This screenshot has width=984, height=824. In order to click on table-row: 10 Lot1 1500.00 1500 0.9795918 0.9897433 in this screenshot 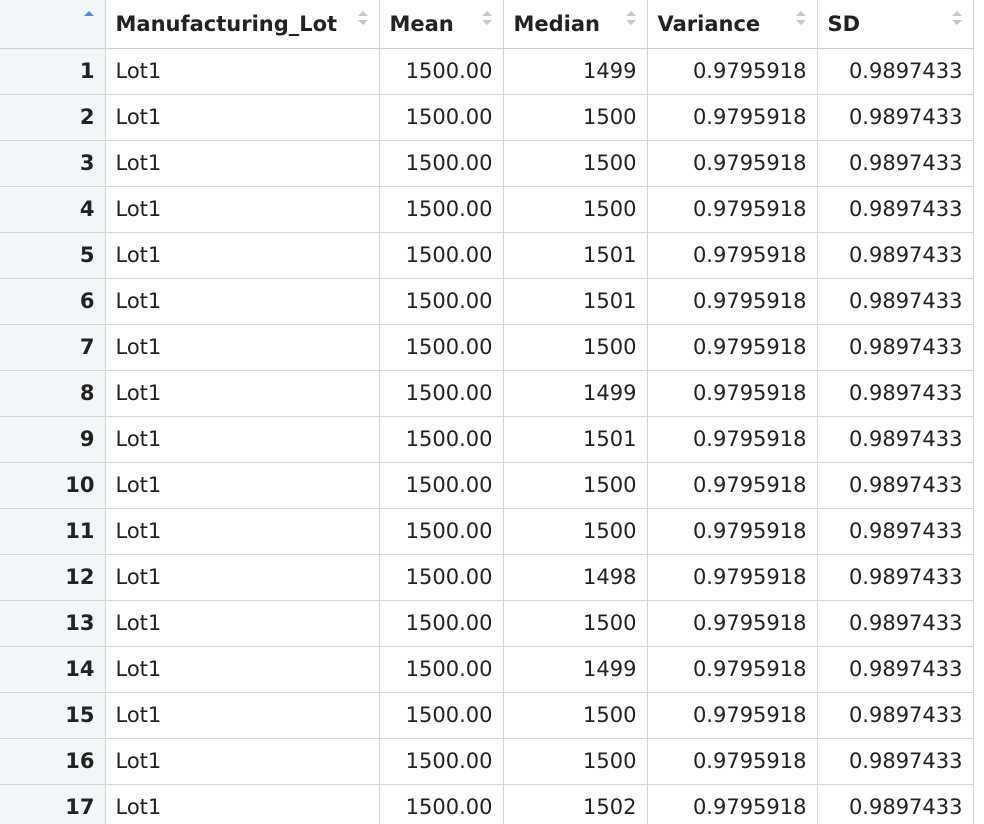, I will do `click(487, 485)`.